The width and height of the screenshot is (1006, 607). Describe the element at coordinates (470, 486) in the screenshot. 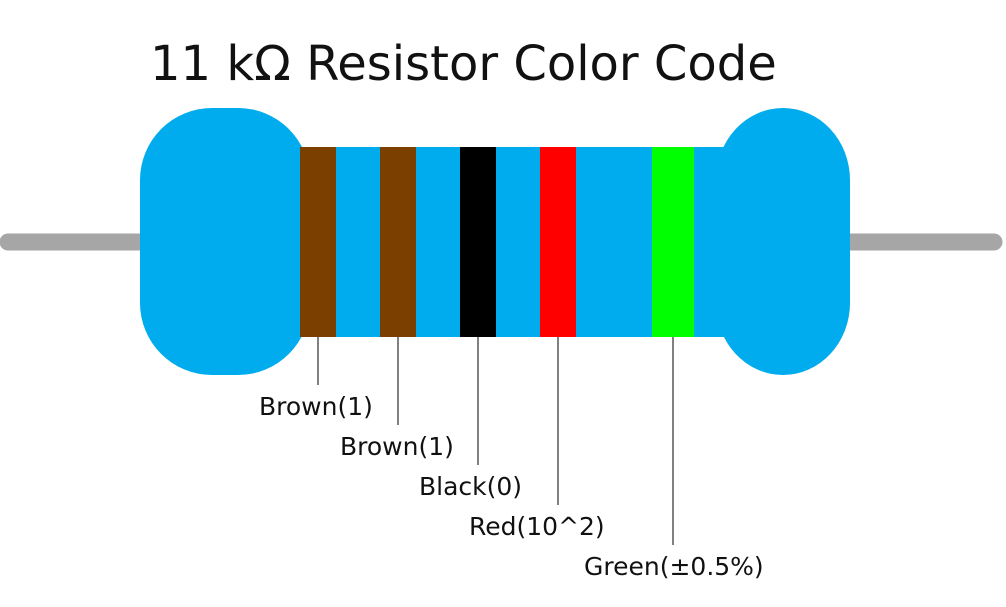

I see `band-label: Black(0)` at that location.